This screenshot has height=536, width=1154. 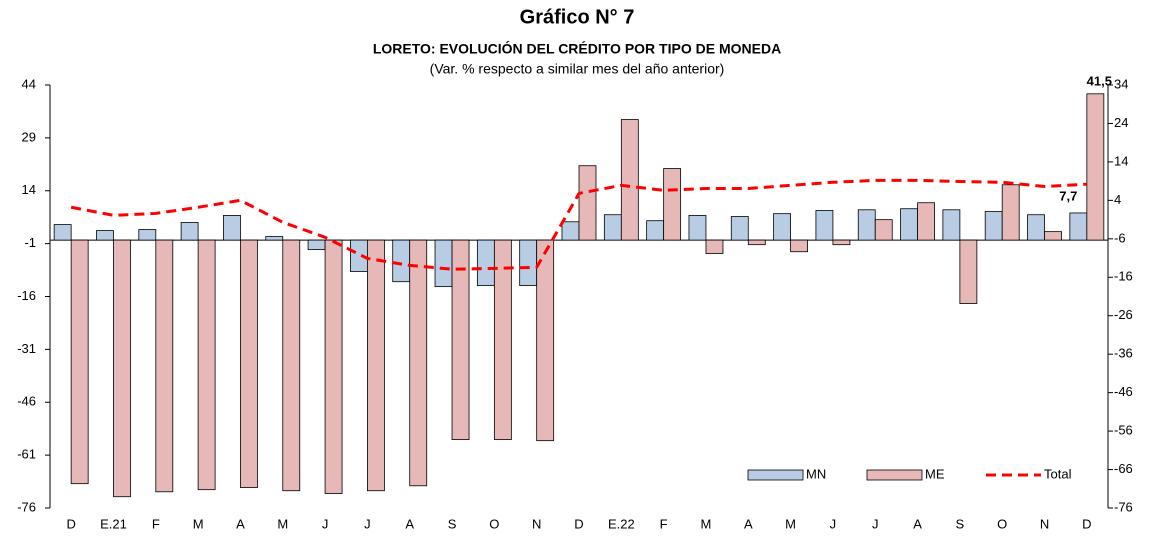 I want to click on y2-tick-label: -26, so click(x=1123, y=314).